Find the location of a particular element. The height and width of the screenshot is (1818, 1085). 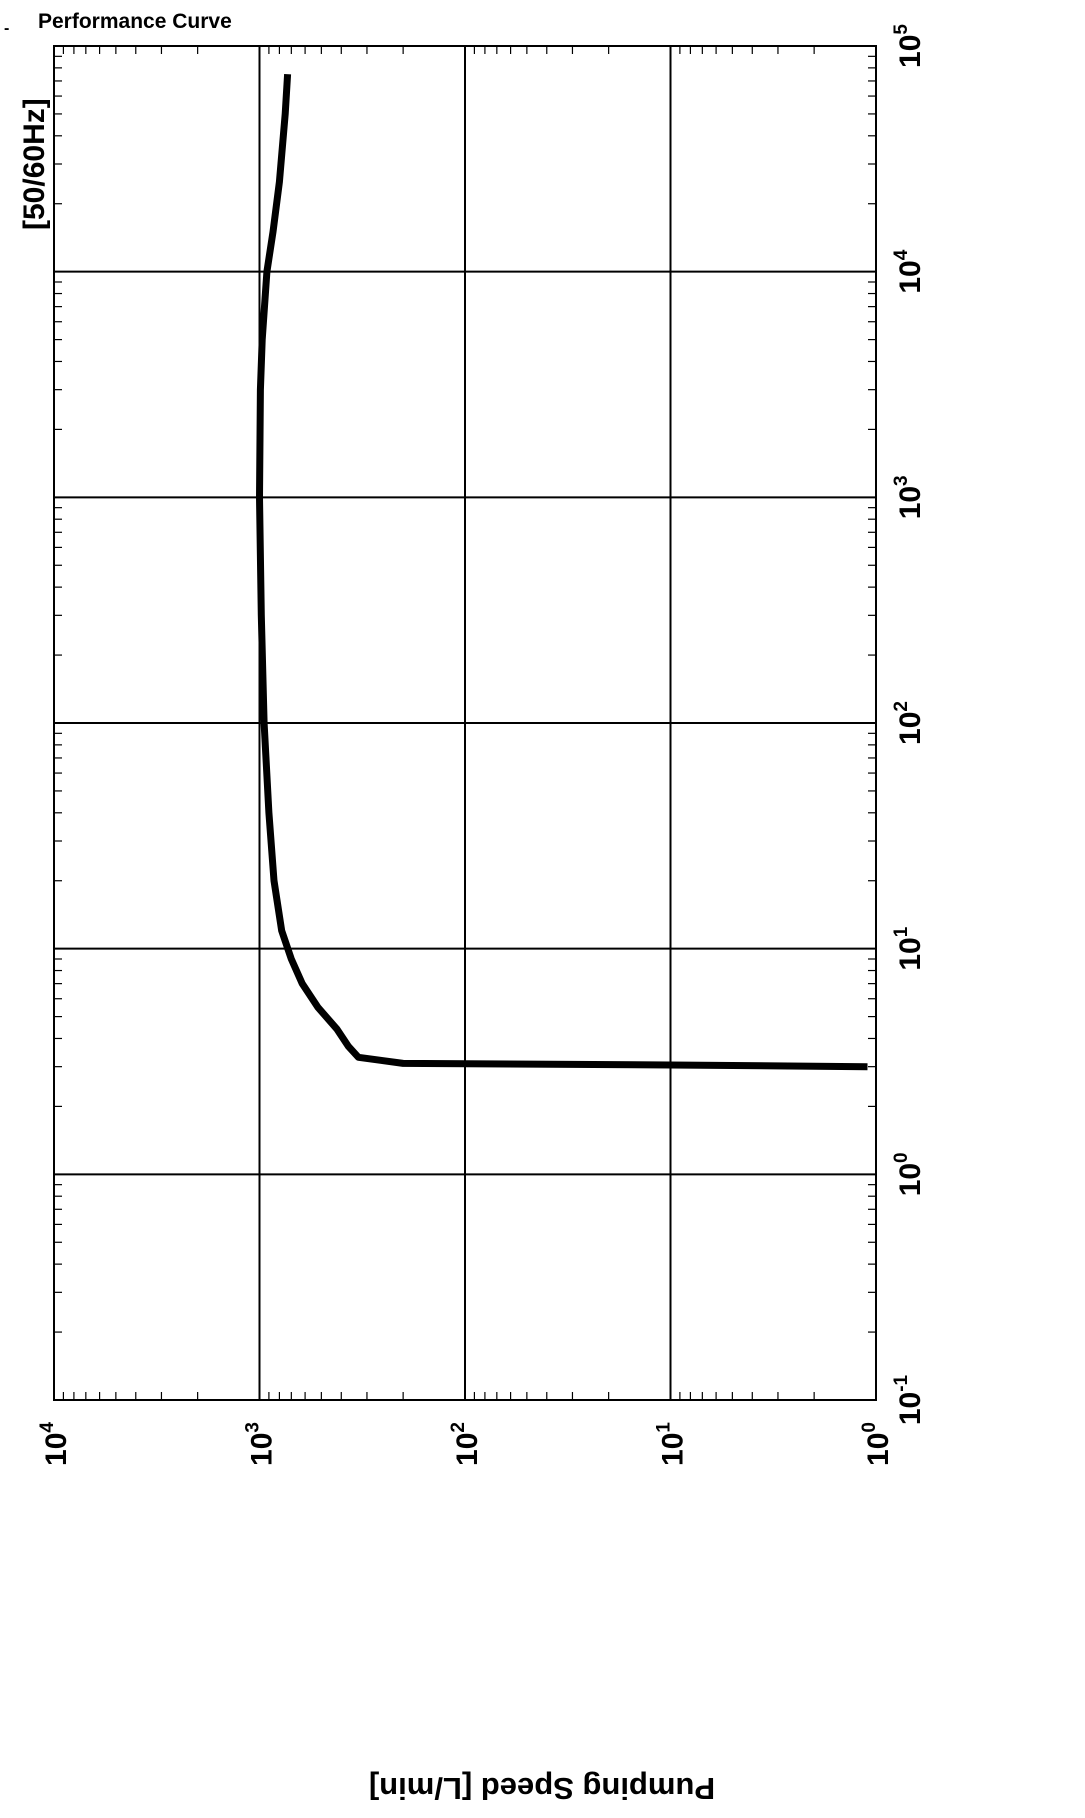

x-tick-label: 103 is located at coordinates (909, 497).